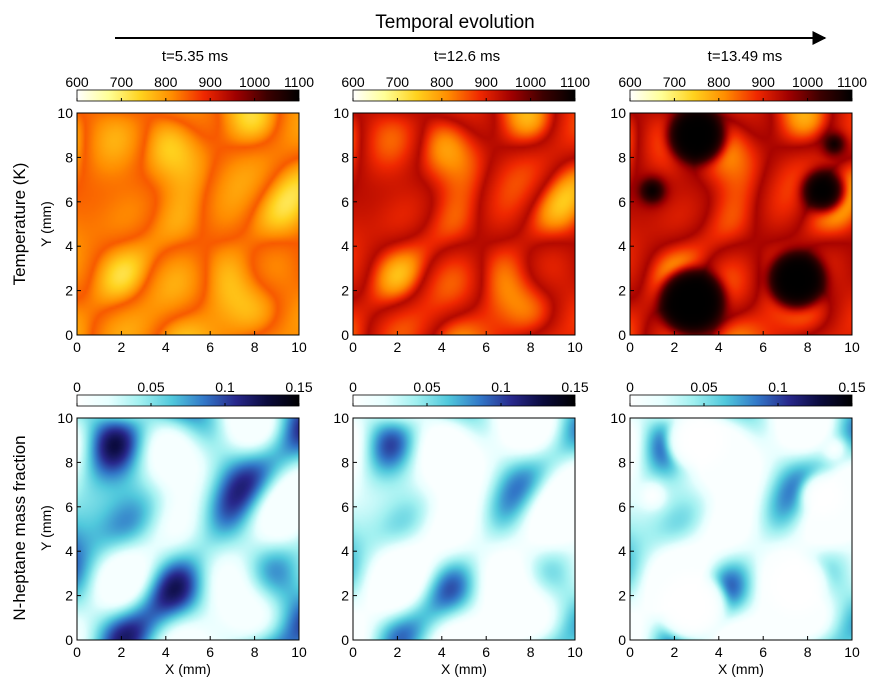 Image resolution: width=876 pixels, height=681 pixels. I want to click on y-axis-label-top: Y (mm), so click(46, 224).